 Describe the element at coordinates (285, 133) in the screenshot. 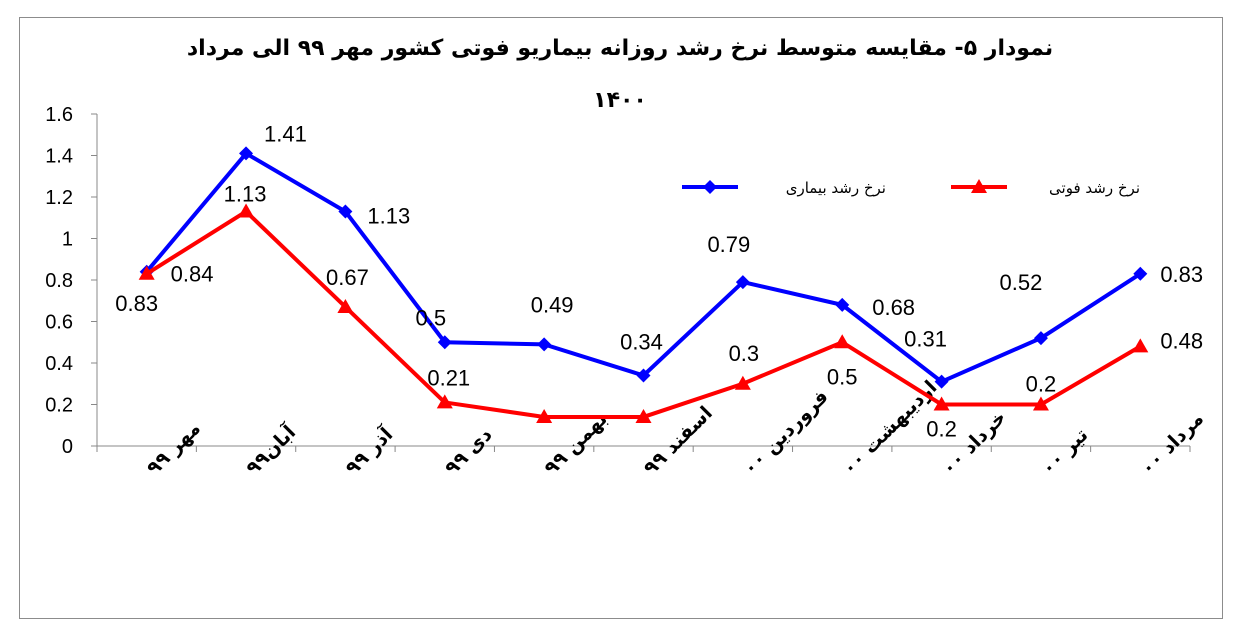

I see `data-label: 1.41` at that location.